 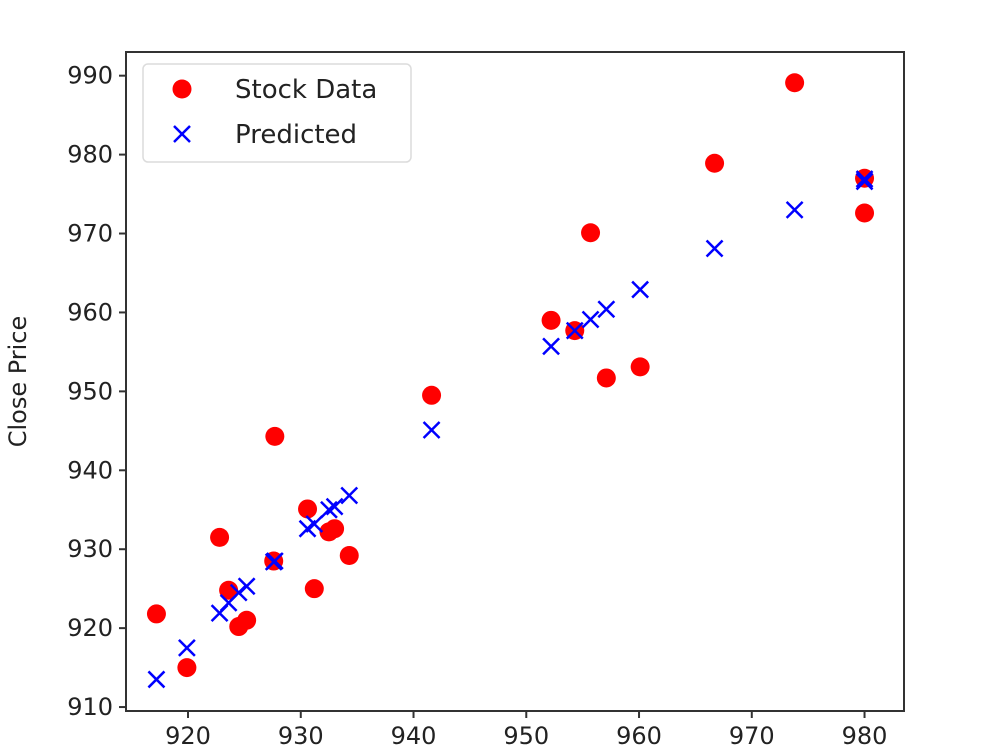 I want to click on x-tick-label: 940, so click(x=414, y=736).